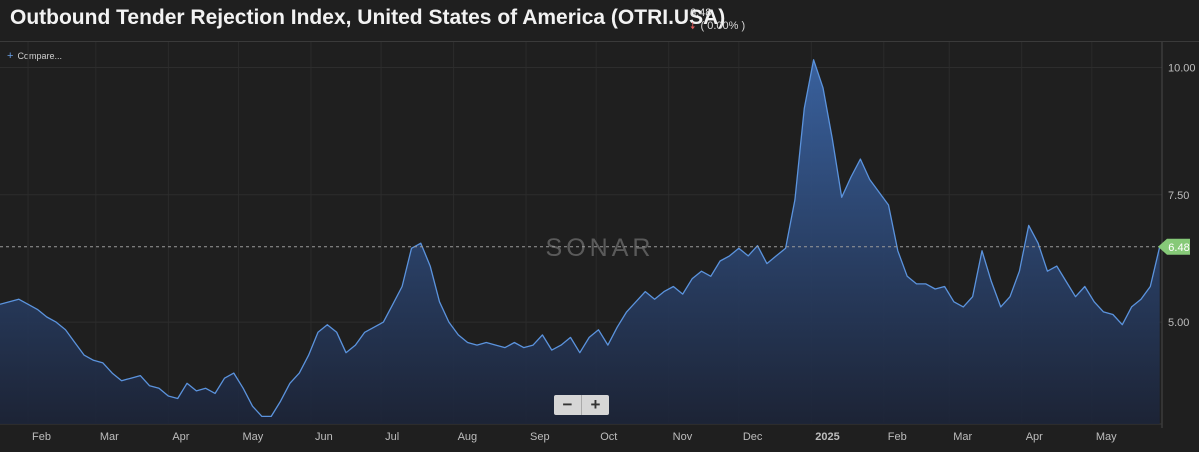 This screenshot has width=1199, height=452. Describe the element at coordinates (468, 437) in the screenshot. I see `x-tick-label: Aug` at that location.